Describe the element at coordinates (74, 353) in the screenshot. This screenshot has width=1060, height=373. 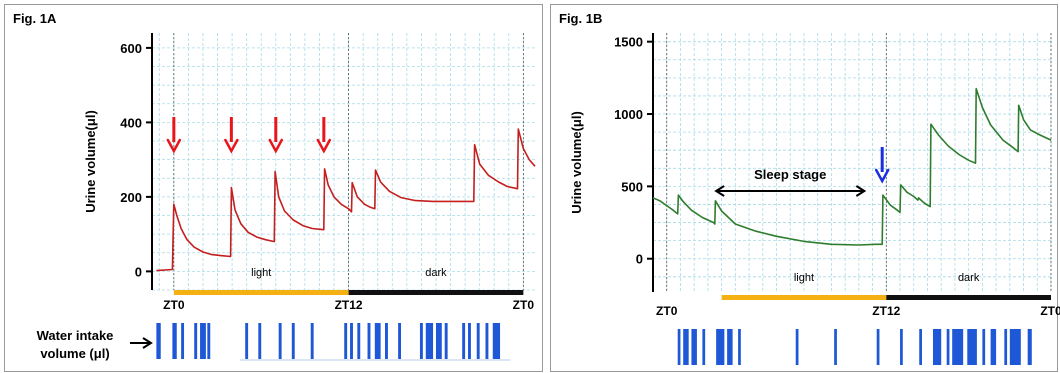
I see `water-intake-label: volume (μl)` at that location.